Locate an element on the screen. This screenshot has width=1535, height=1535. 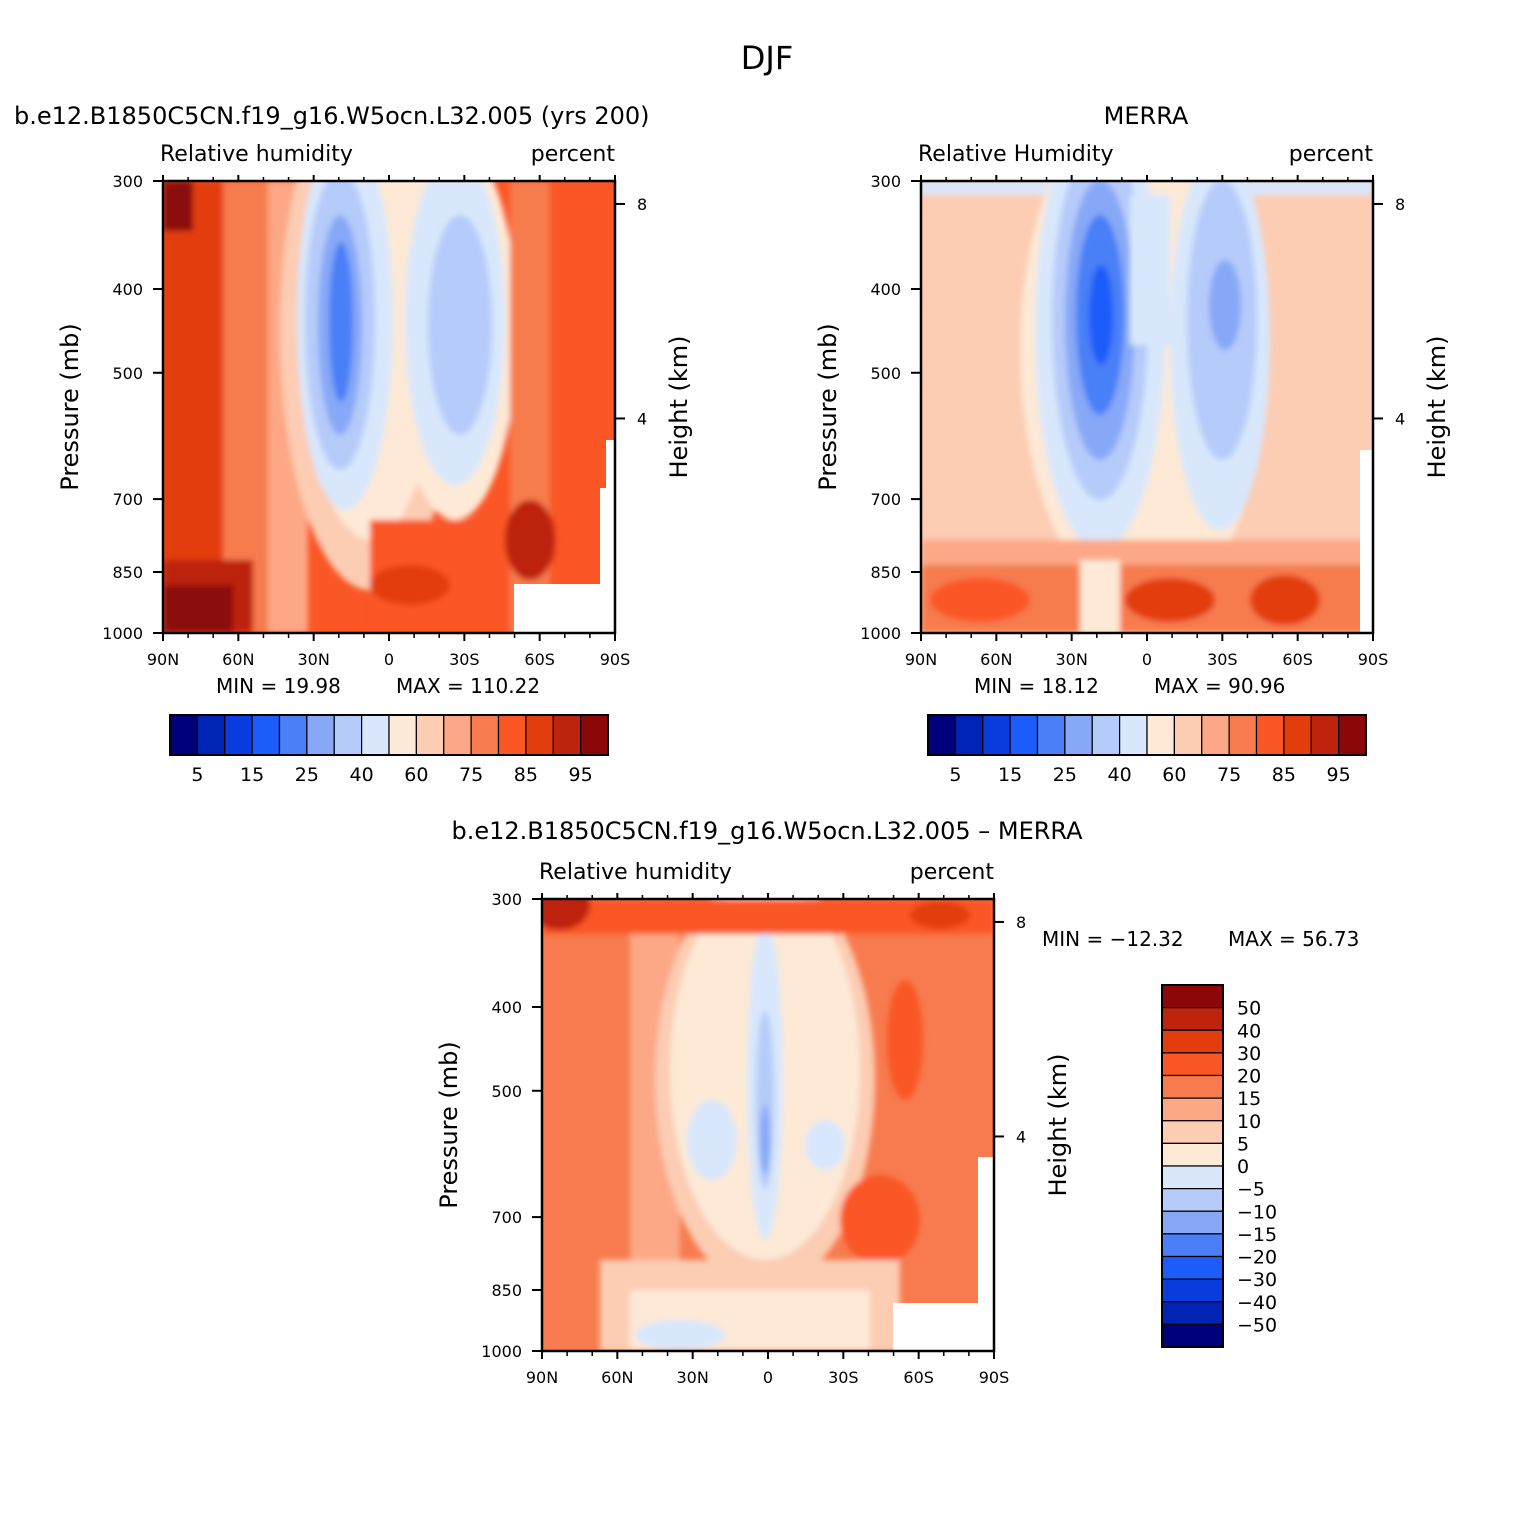
diff-x-tick-label: 0 is located at coordinates (768, 1377).